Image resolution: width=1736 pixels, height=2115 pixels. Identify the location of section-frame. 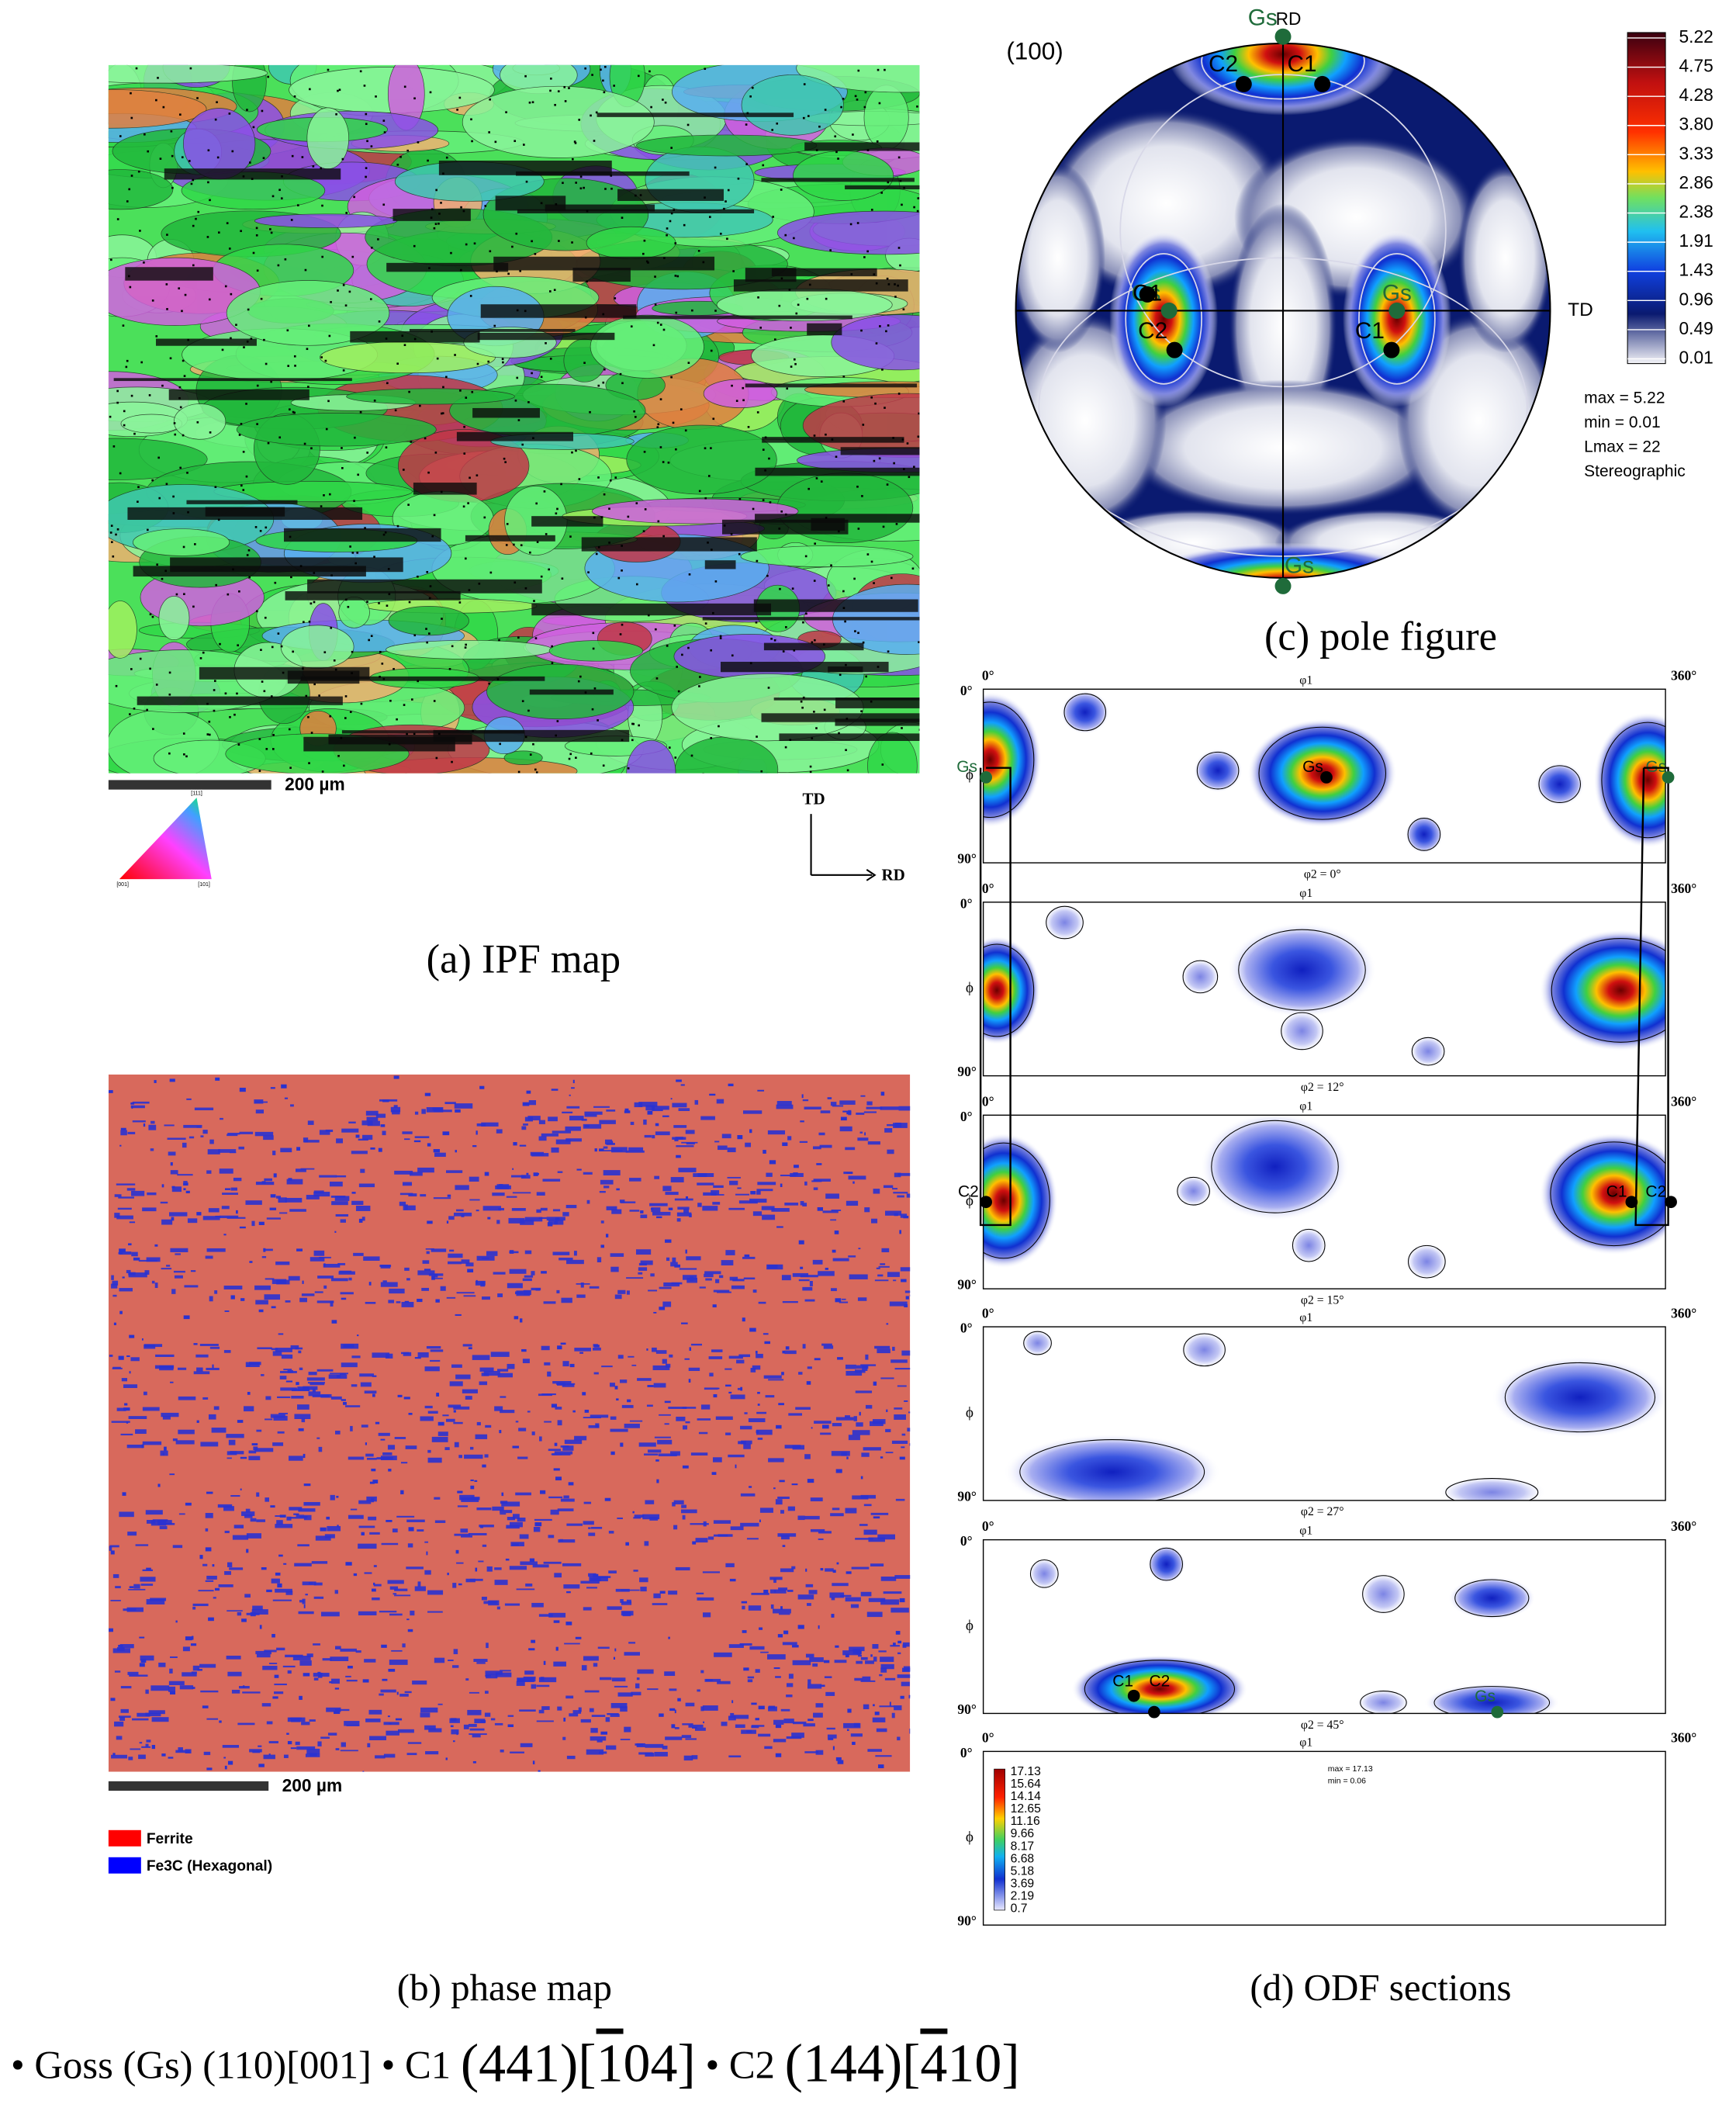
(1324, 1838).